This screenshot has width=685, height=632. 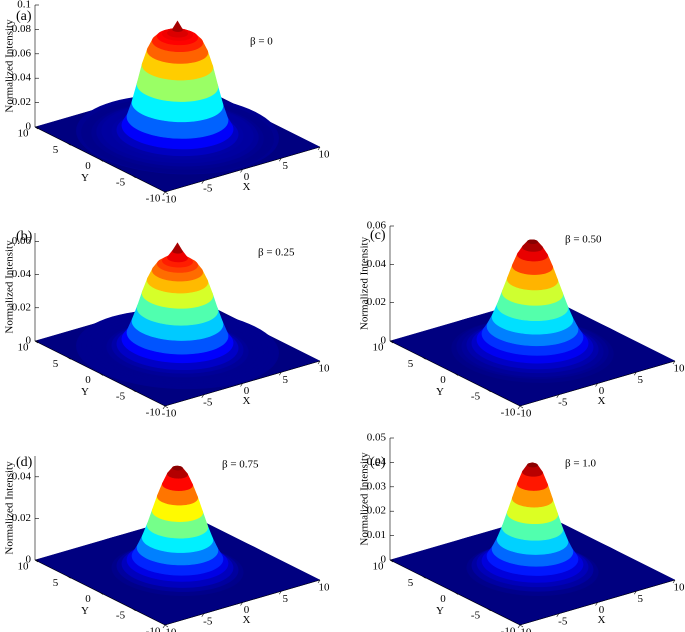 What do you see at coordinates (377, 226) in the screenshot?
I see `z-tick-label: 0.06` at bounding box center [377, 226].